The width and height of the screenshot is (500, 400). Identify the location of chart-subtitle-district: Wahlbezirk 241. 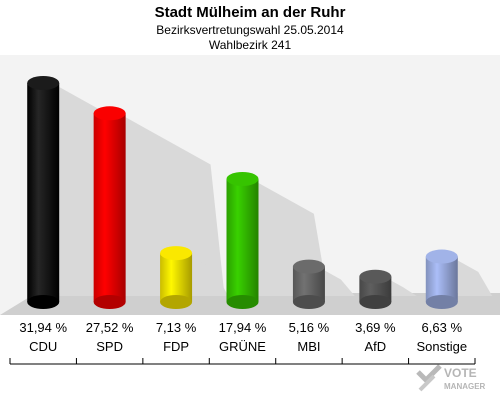
(250, 45).